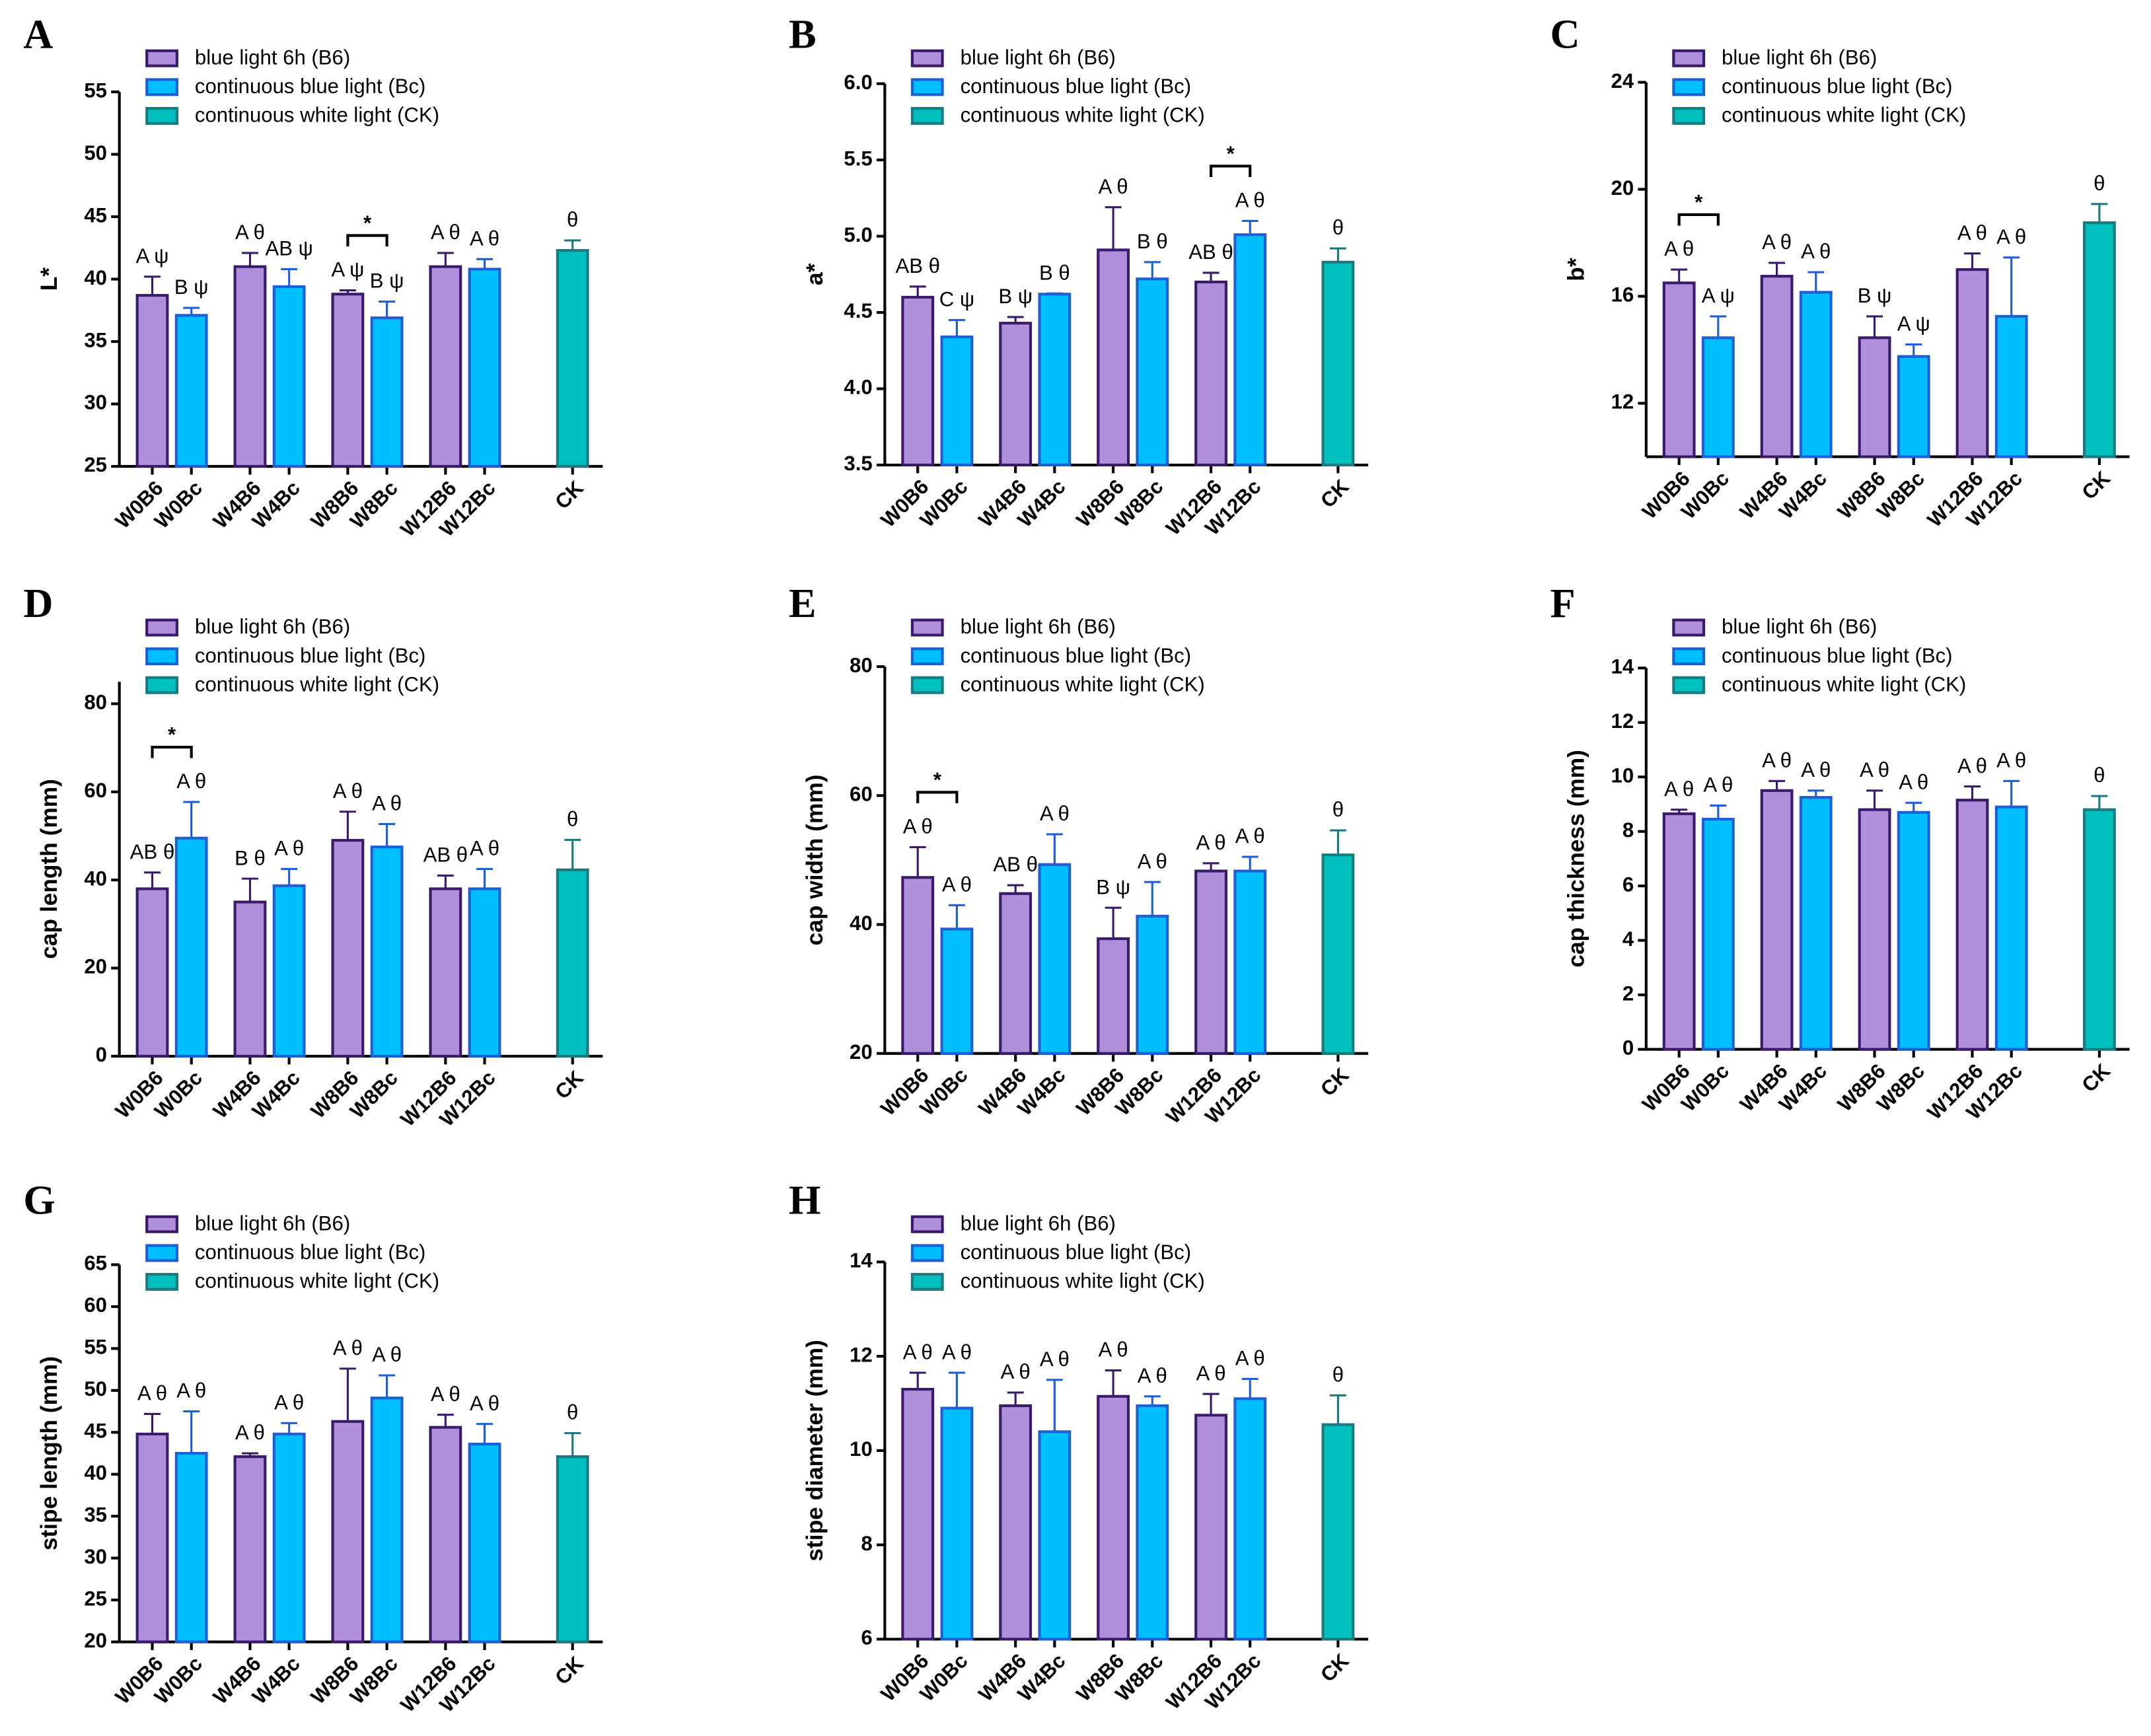  Describe the element at coordinates (861, 1449) in the screenshot. I see `y-tick-label: 10` at that location.